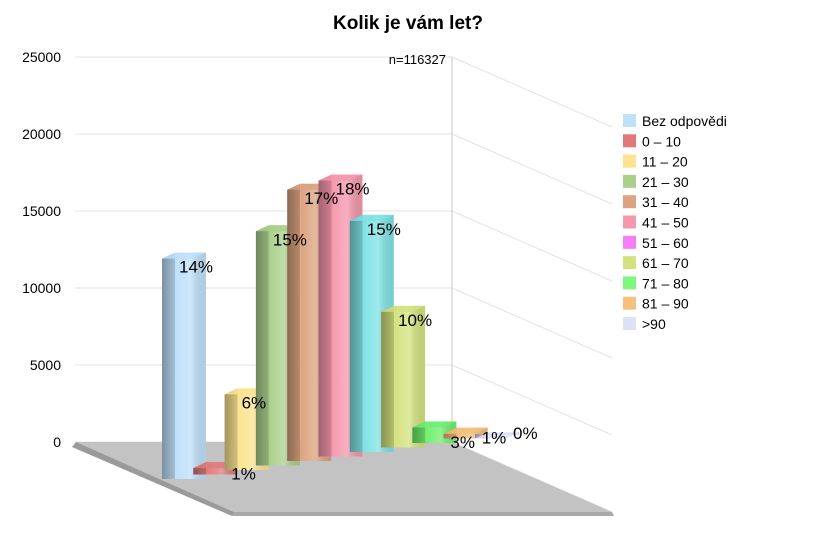 The width and height of the screenshot is (822, 538). Describe the element at coordinates (665, 182) in the screenshot. I see `legend-label: 21 – 30` at that location.